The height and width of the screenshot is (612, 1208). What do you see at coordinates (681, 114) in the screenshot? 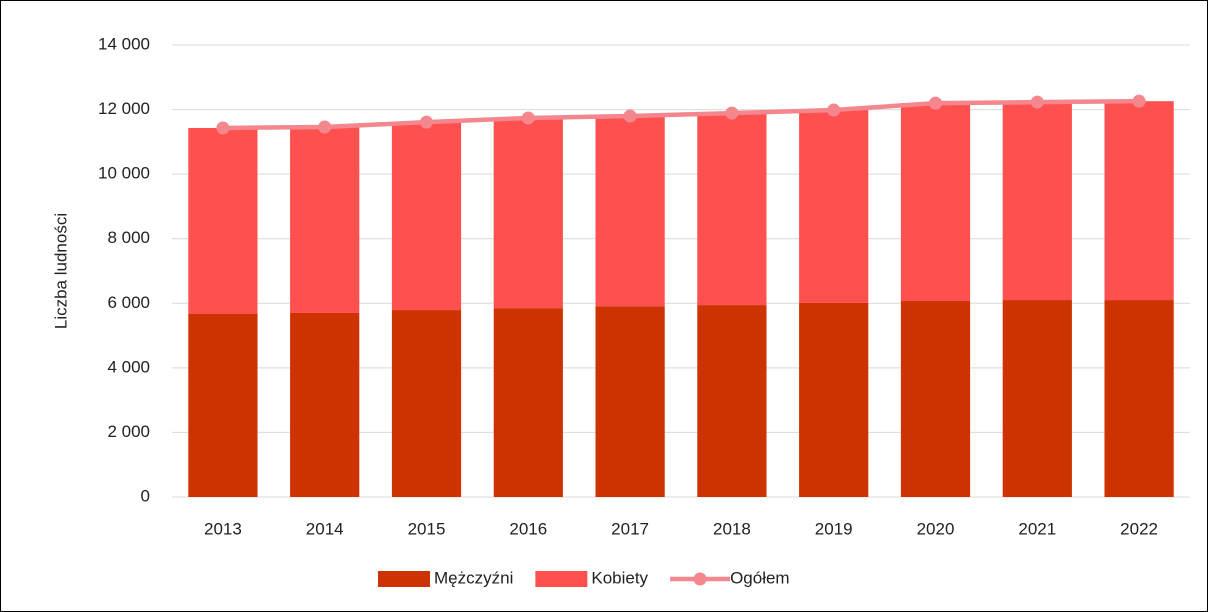
I see `line` at bounding box center [681, 114].